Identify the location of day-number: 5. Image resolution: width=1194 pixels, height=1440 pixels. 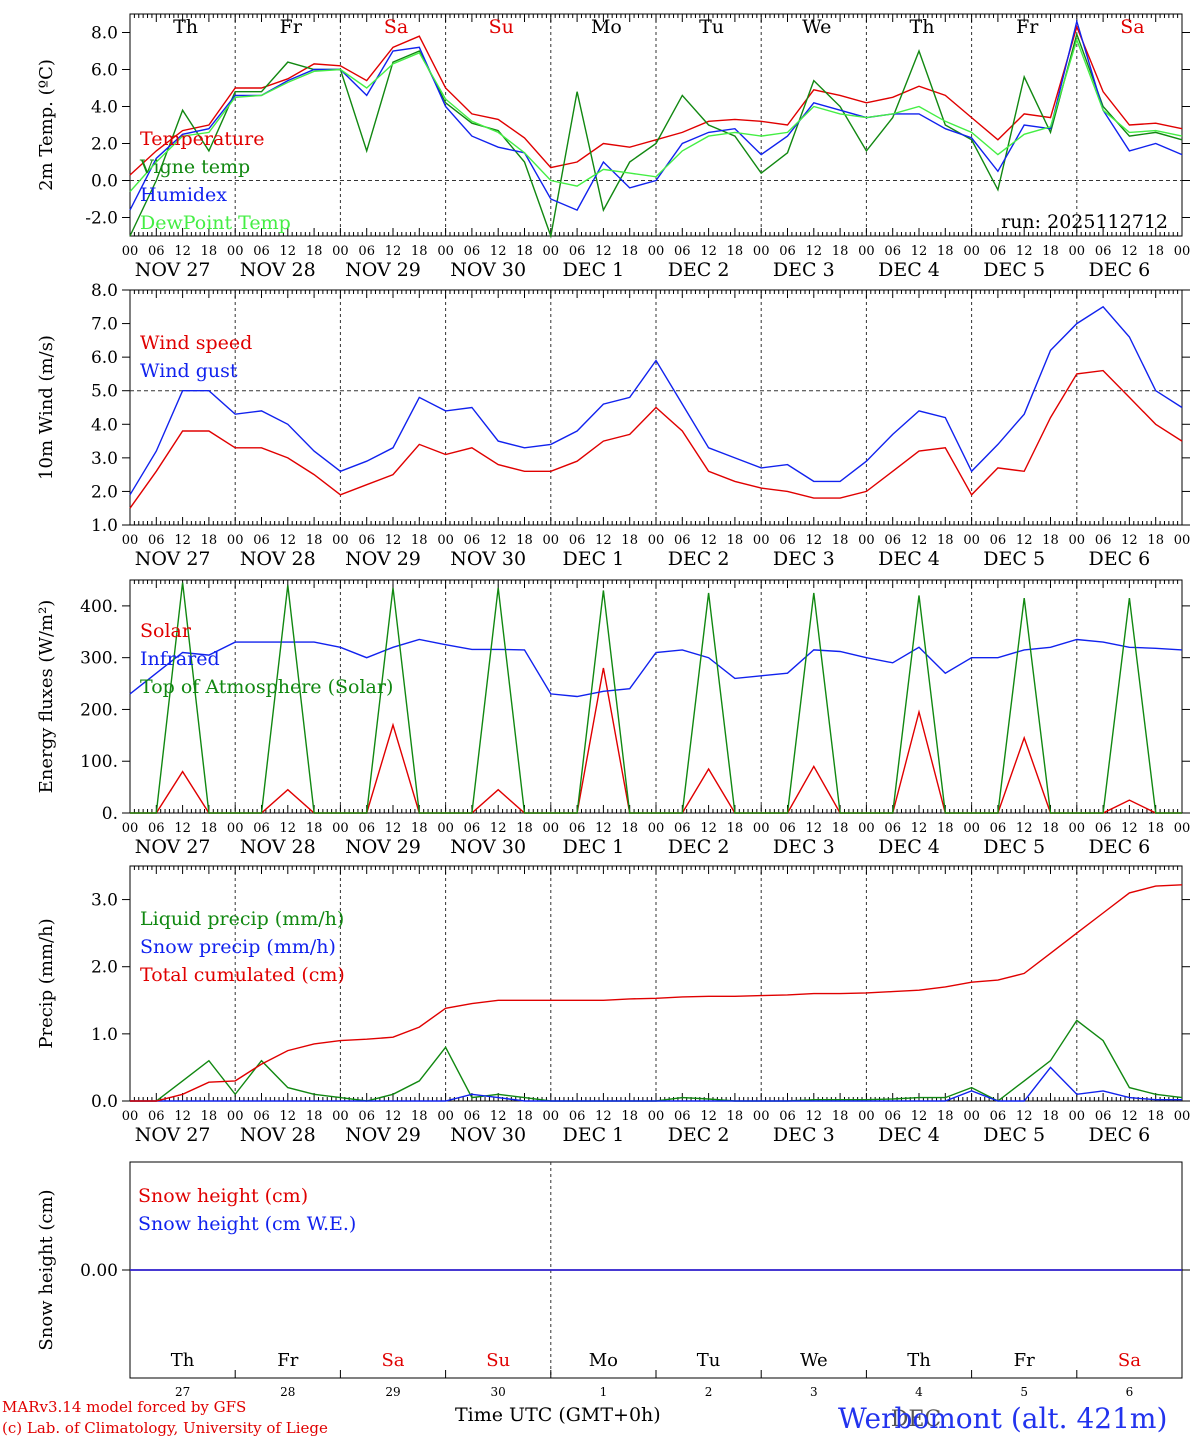
(1024, 1392).